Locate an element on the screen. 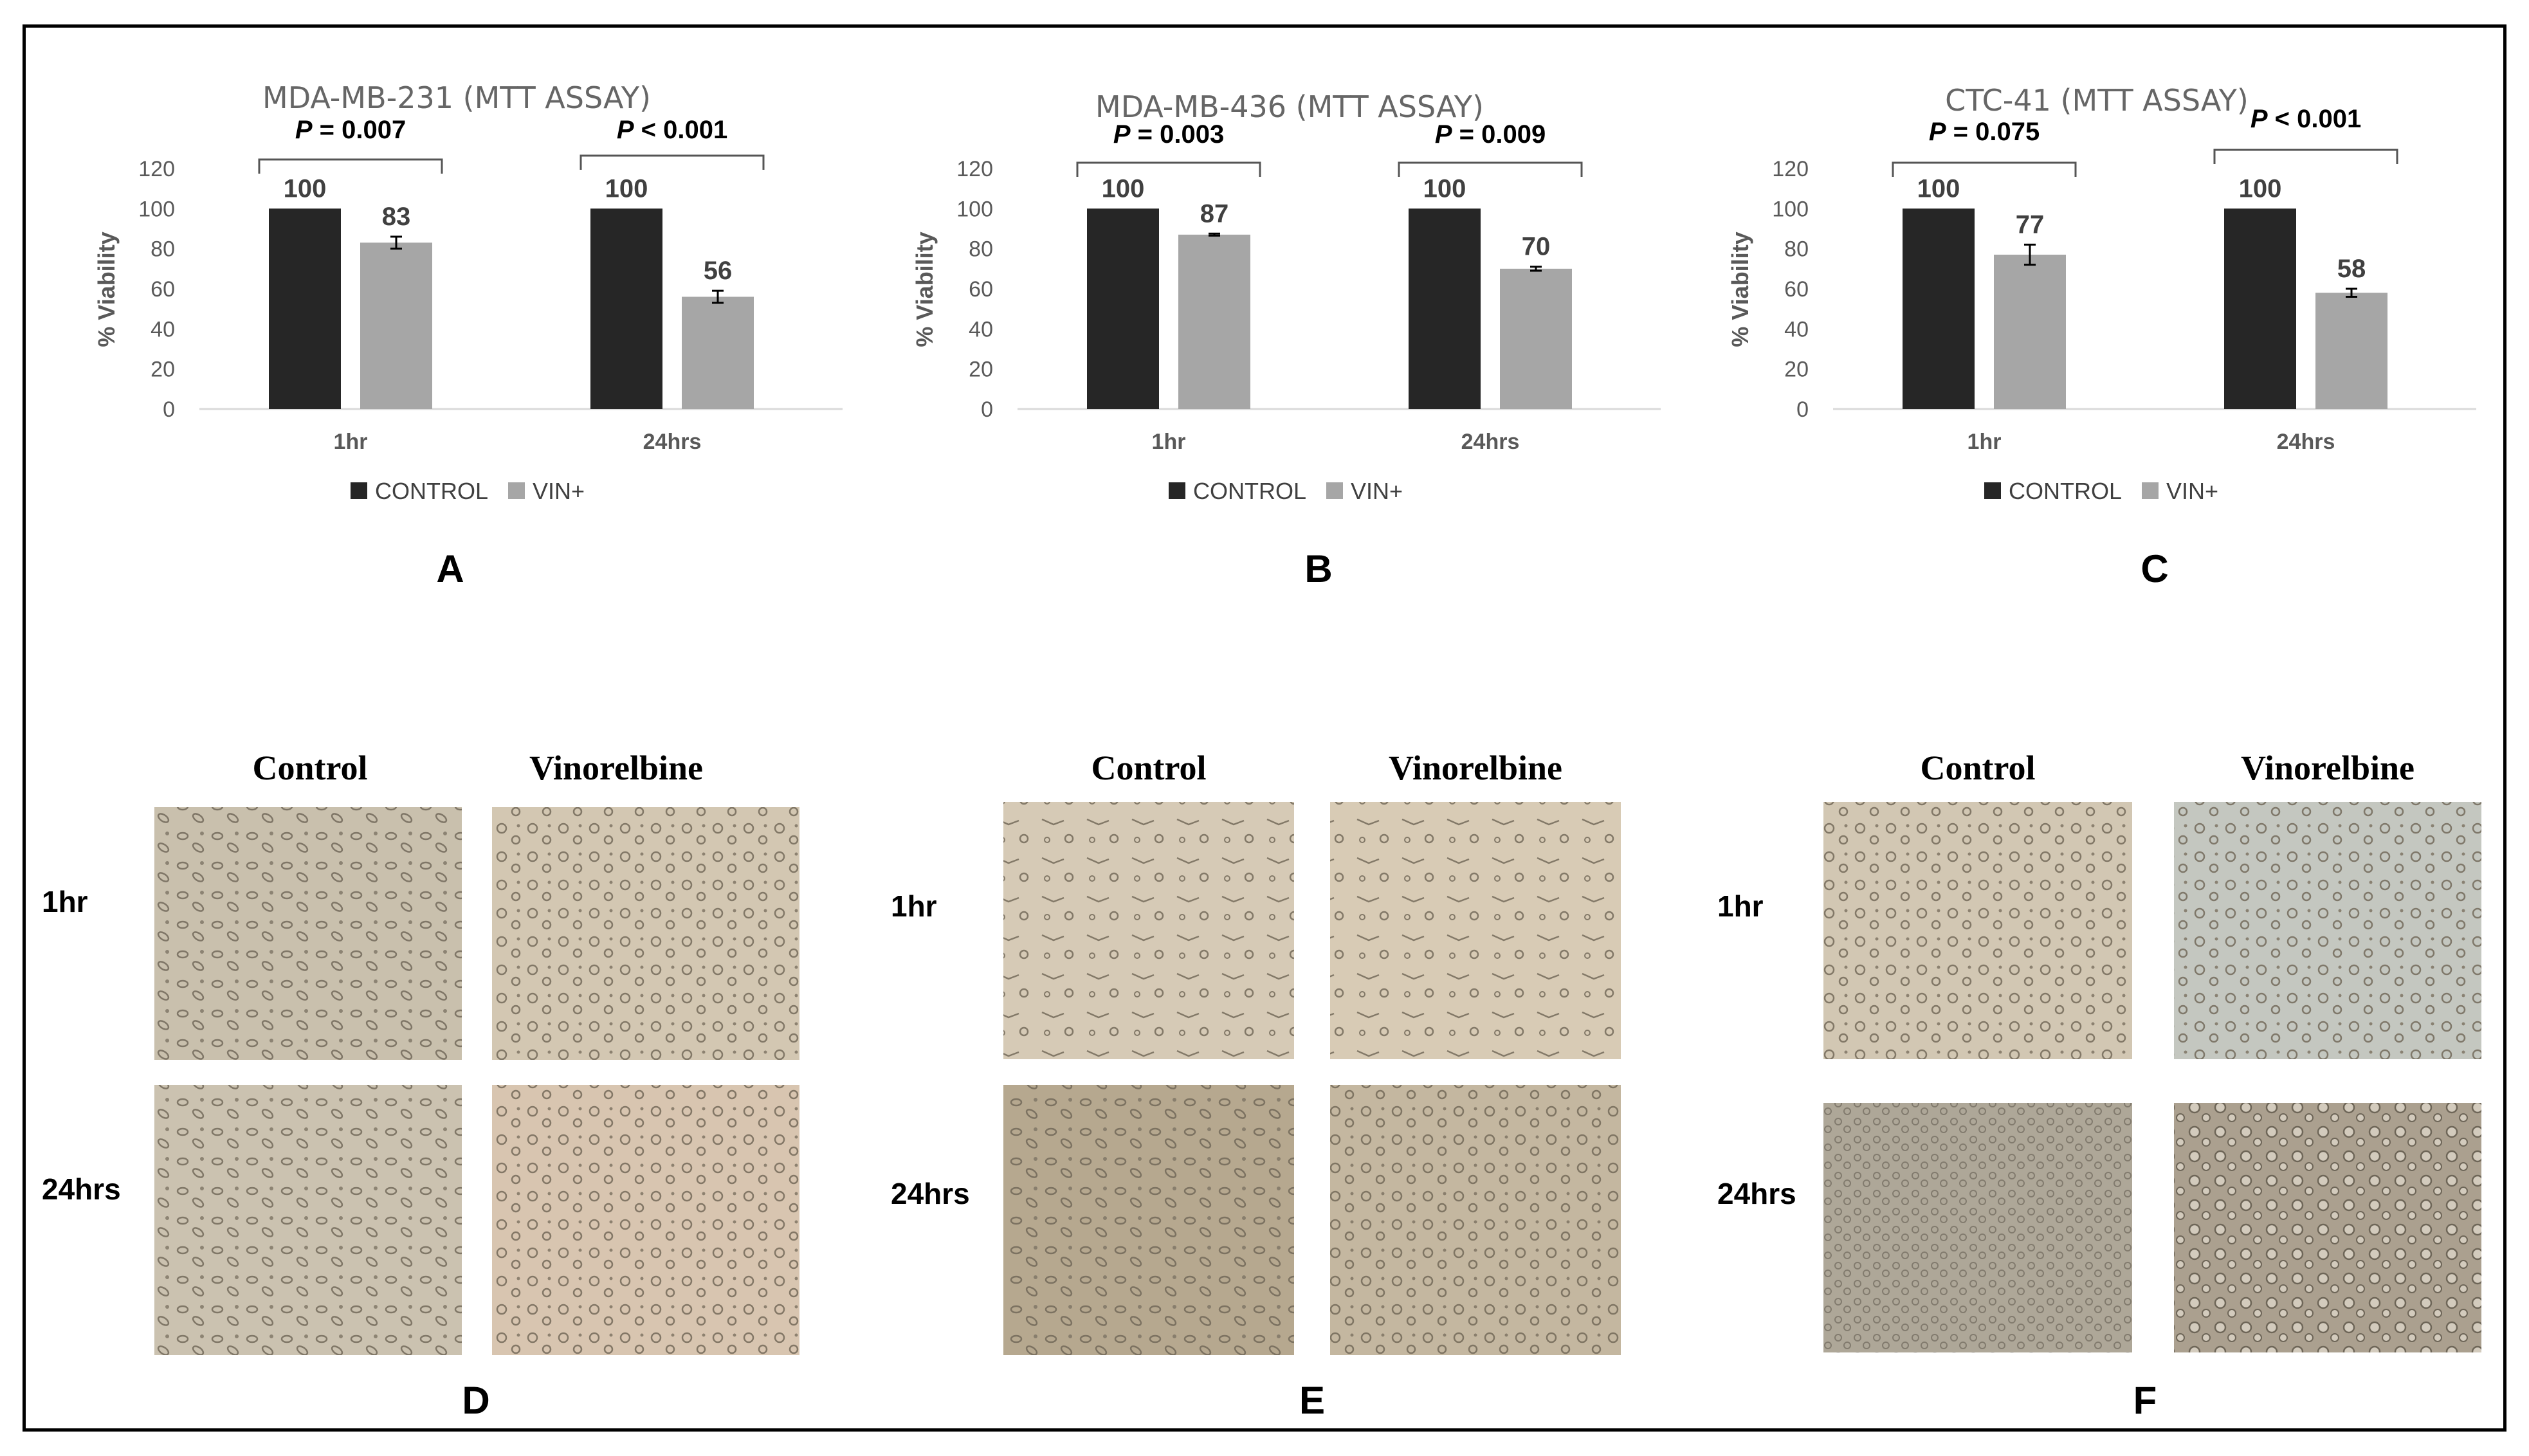  data-label: 77 is located at coordinates (2030, 224).